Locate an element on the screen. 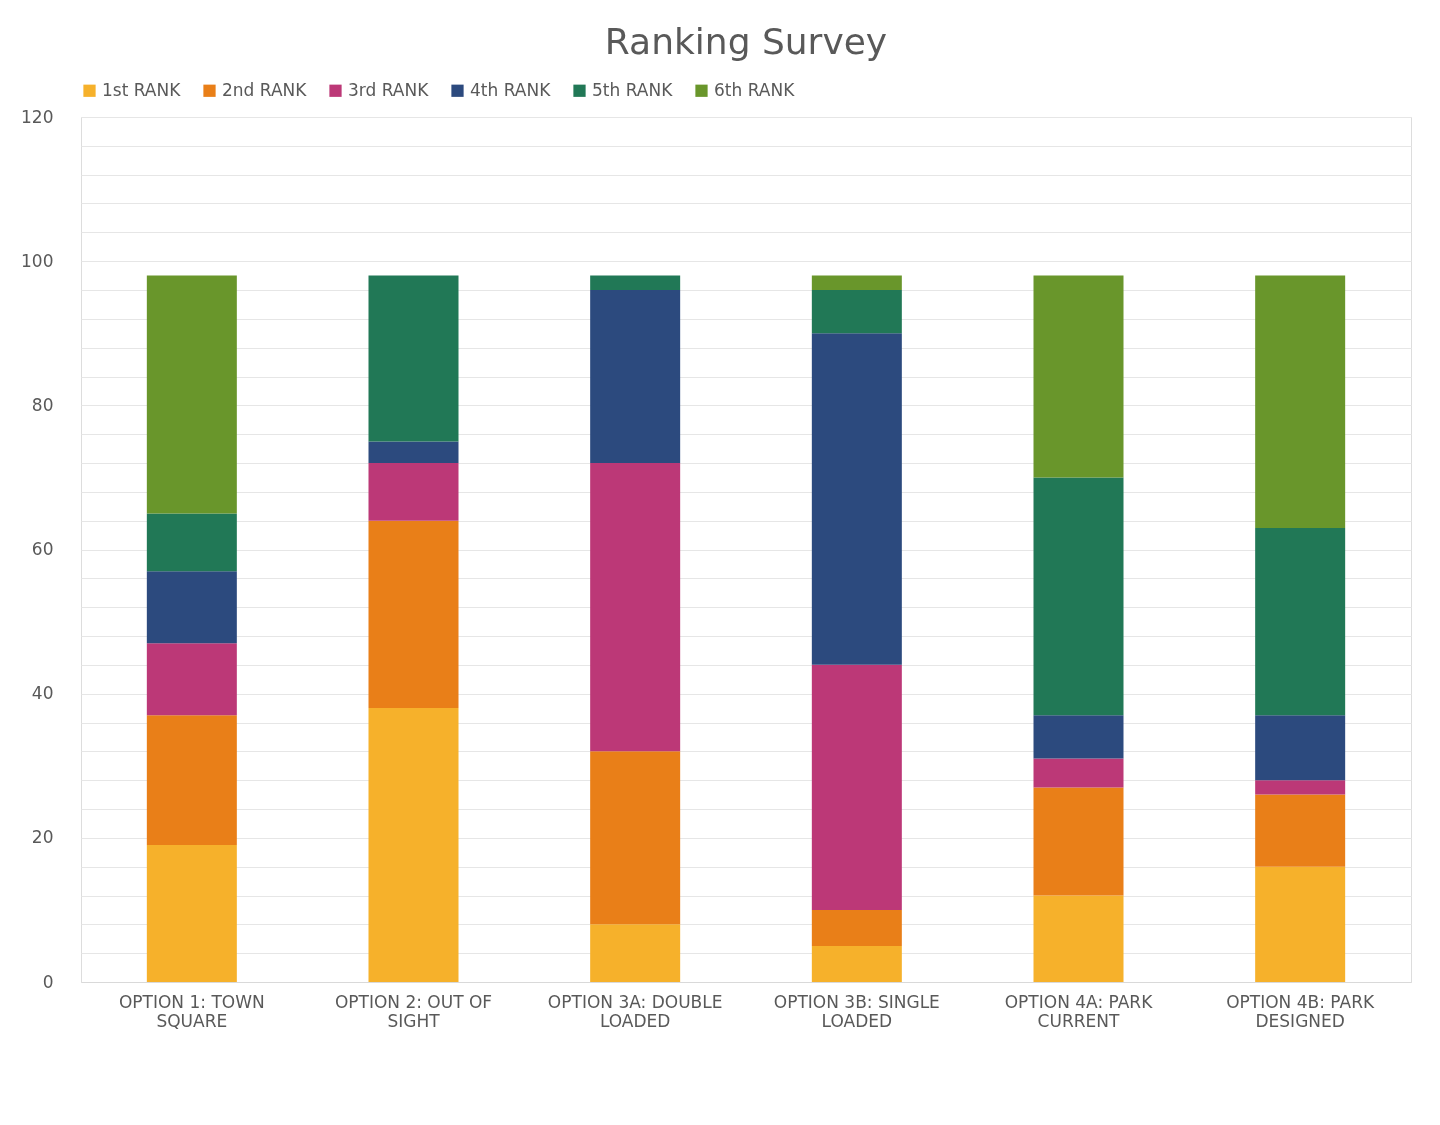 Image resolution: width=1440 pixels, height=1125 pixels. x-tick-label: OPTION 3B: SINGLE LOADED is located at coordinates (856, 1011).